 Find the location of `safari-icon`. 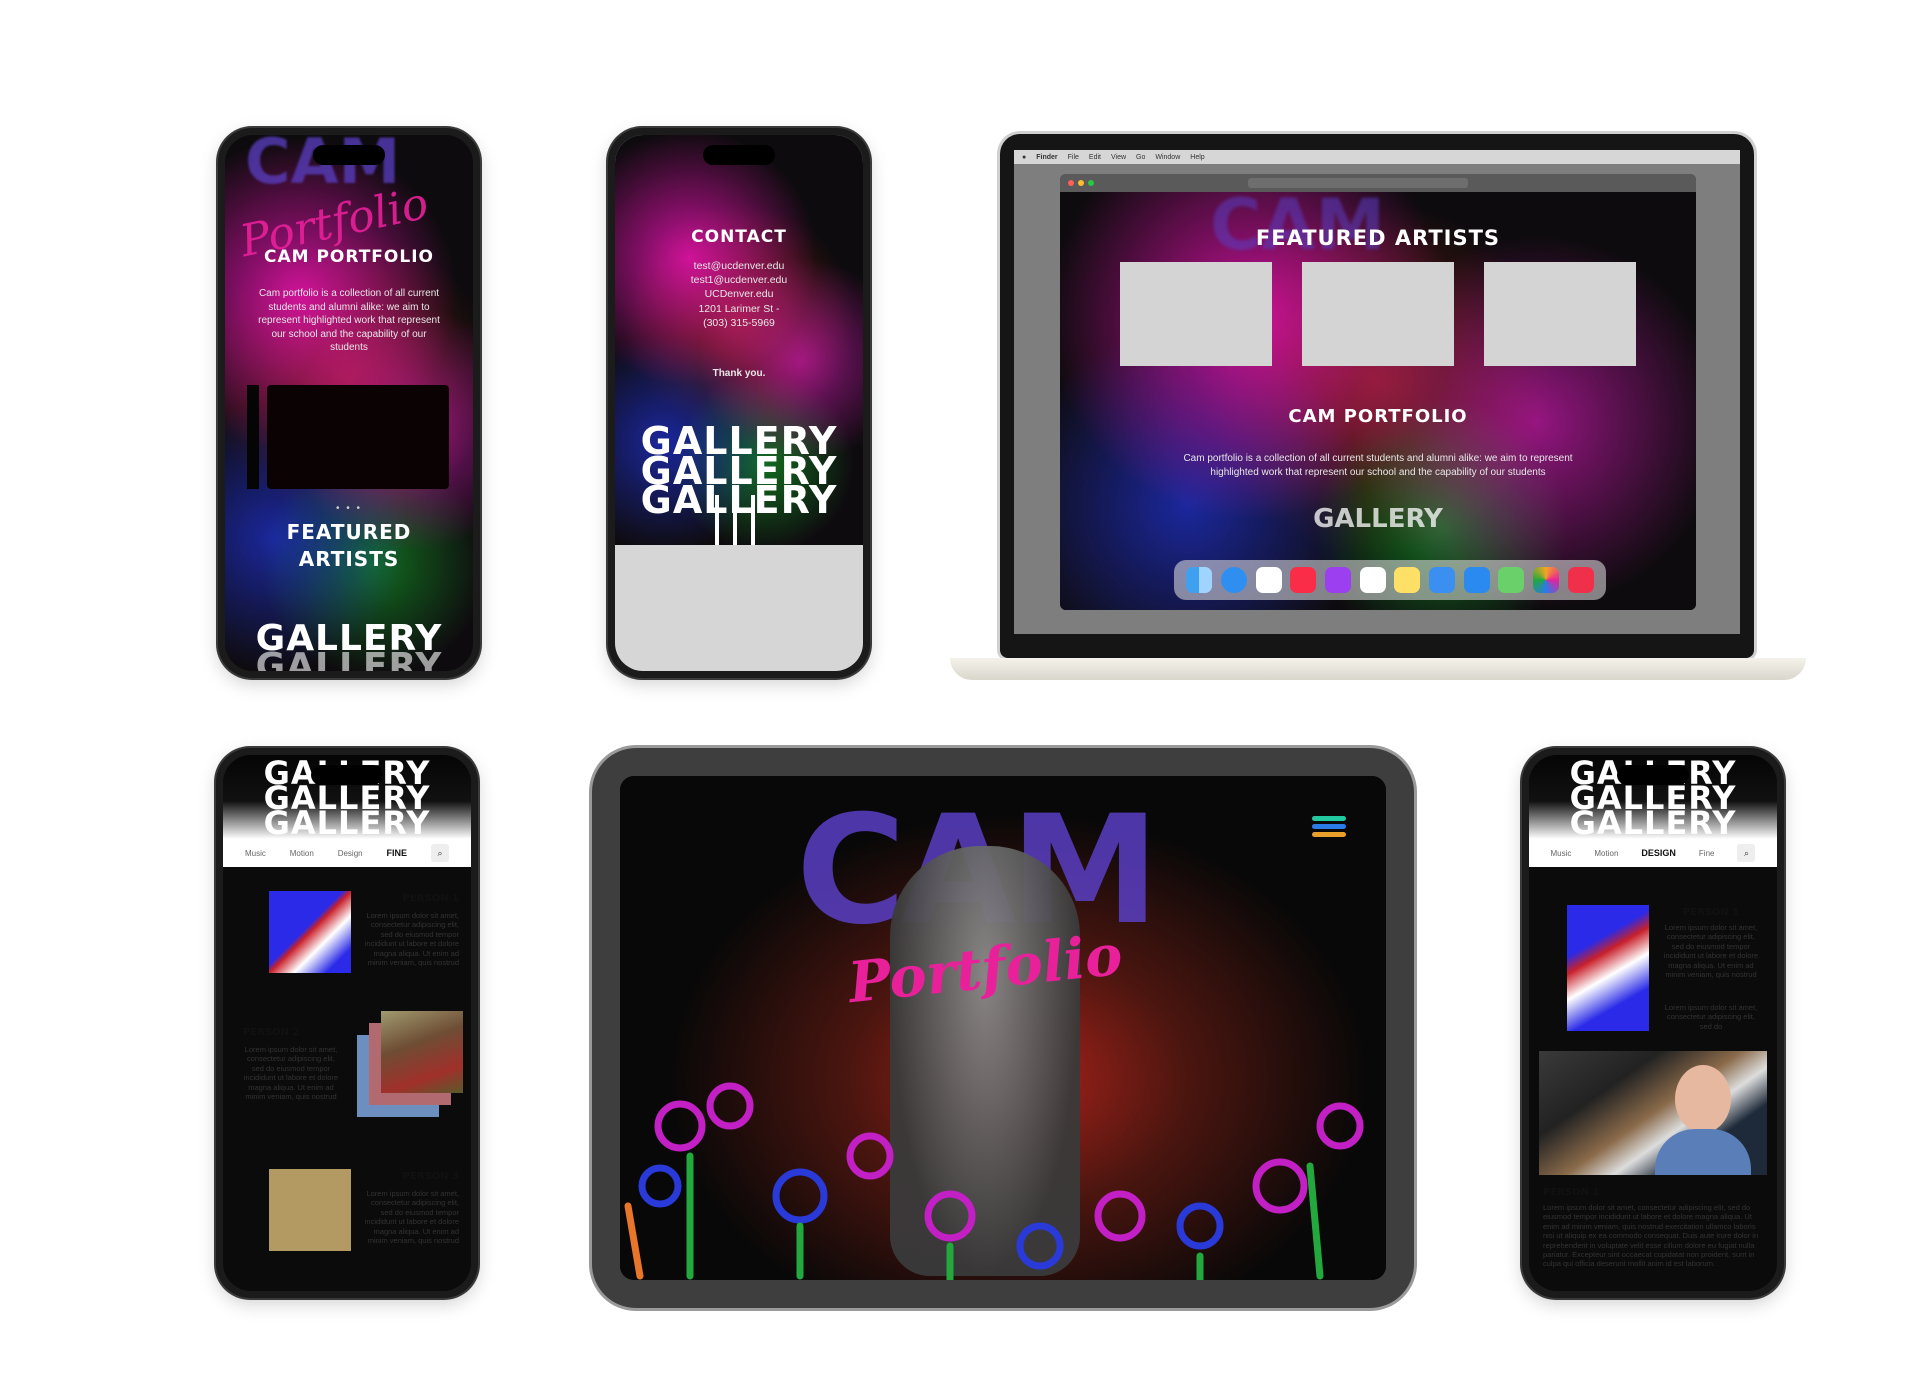

safari-icon is located at coordinates (1233, 580).